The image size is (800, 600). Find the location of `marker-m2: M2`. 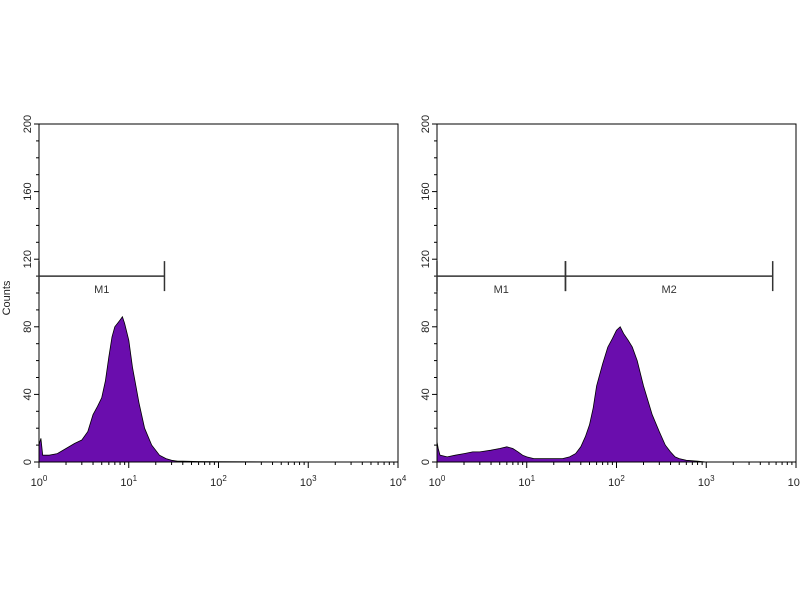

marker-m2: M2 is located at coordinates (669, 278).